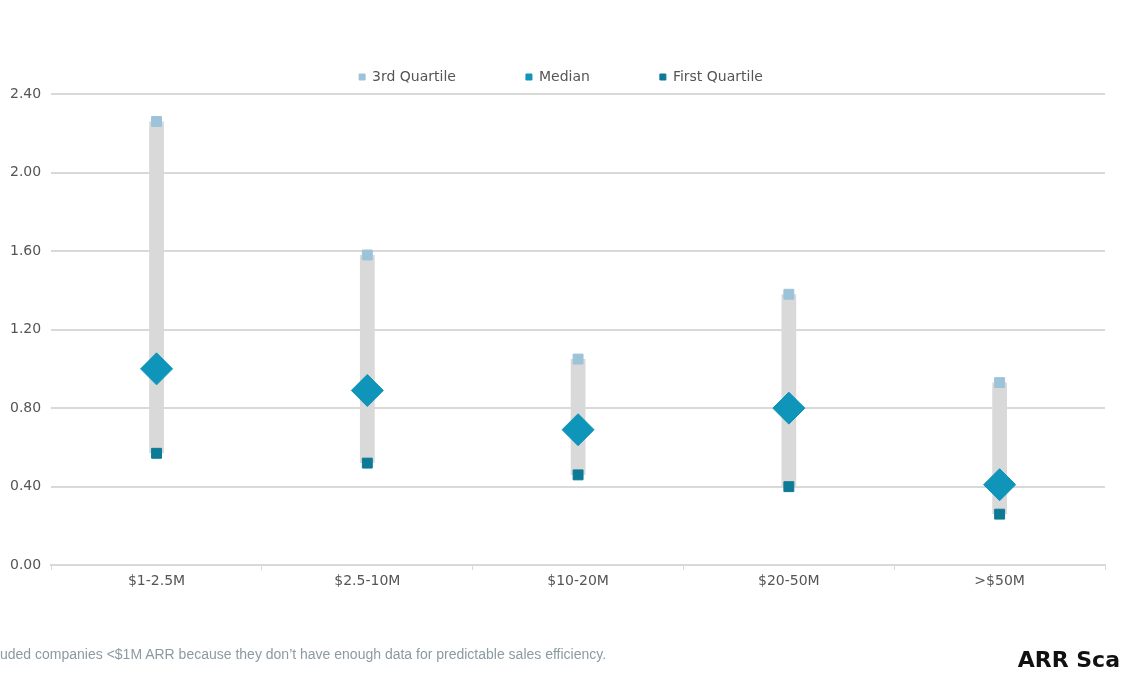 The width and height of the screenshot is (1122, 673). What do you see at coordinates (789, 580) in the screenshot?
I see `x-tick-label: $20-50M` at bounding box center [789, 580].